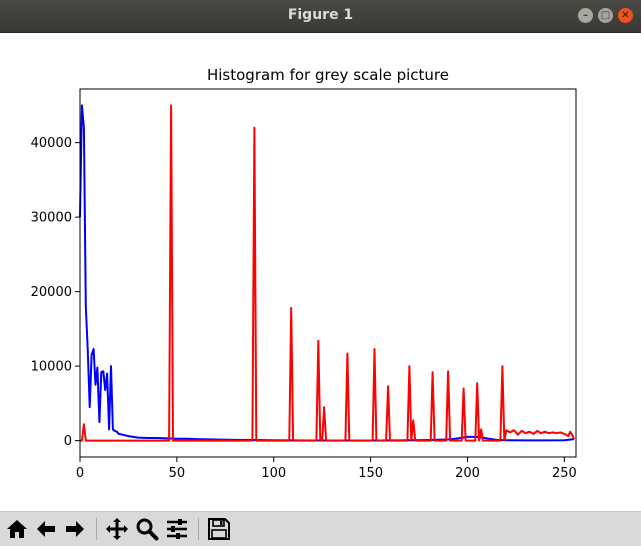  I want to click on chart-title: Histogram for grey scale picture, so click(328, 75).